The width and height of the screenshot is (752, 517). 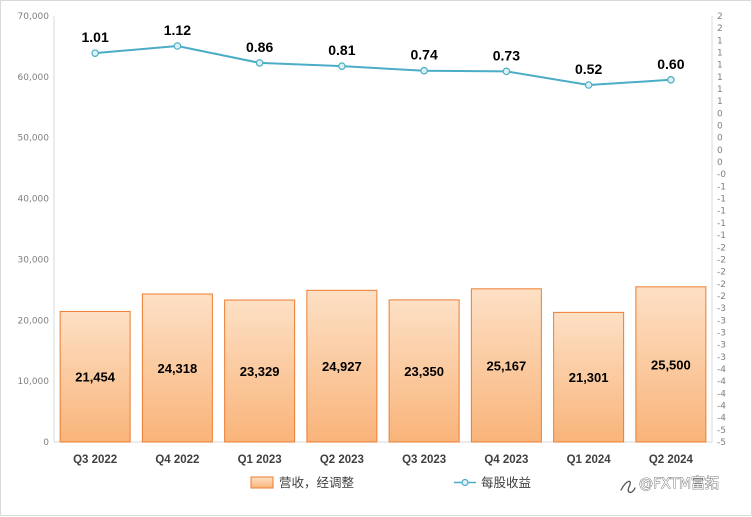 I want to click on right-axis-tick-label: -0, so click(x=721, y=175).